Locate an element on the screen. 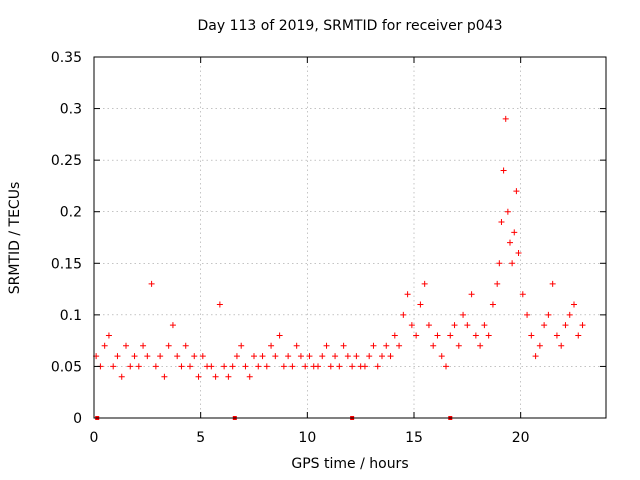  y-tick-label: 0.15 is located at coordinates (66, 264).